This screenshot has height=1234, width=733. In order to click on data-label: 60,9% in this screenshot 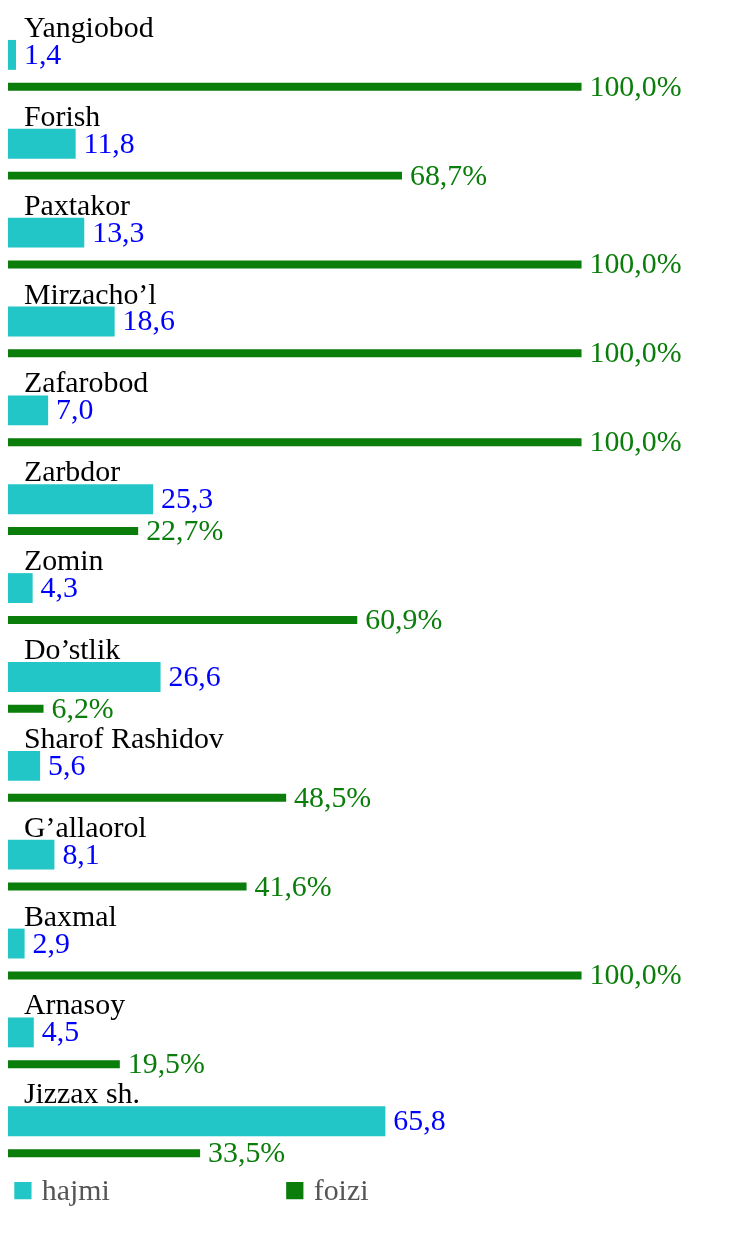, I will do `click(404, 618)`.